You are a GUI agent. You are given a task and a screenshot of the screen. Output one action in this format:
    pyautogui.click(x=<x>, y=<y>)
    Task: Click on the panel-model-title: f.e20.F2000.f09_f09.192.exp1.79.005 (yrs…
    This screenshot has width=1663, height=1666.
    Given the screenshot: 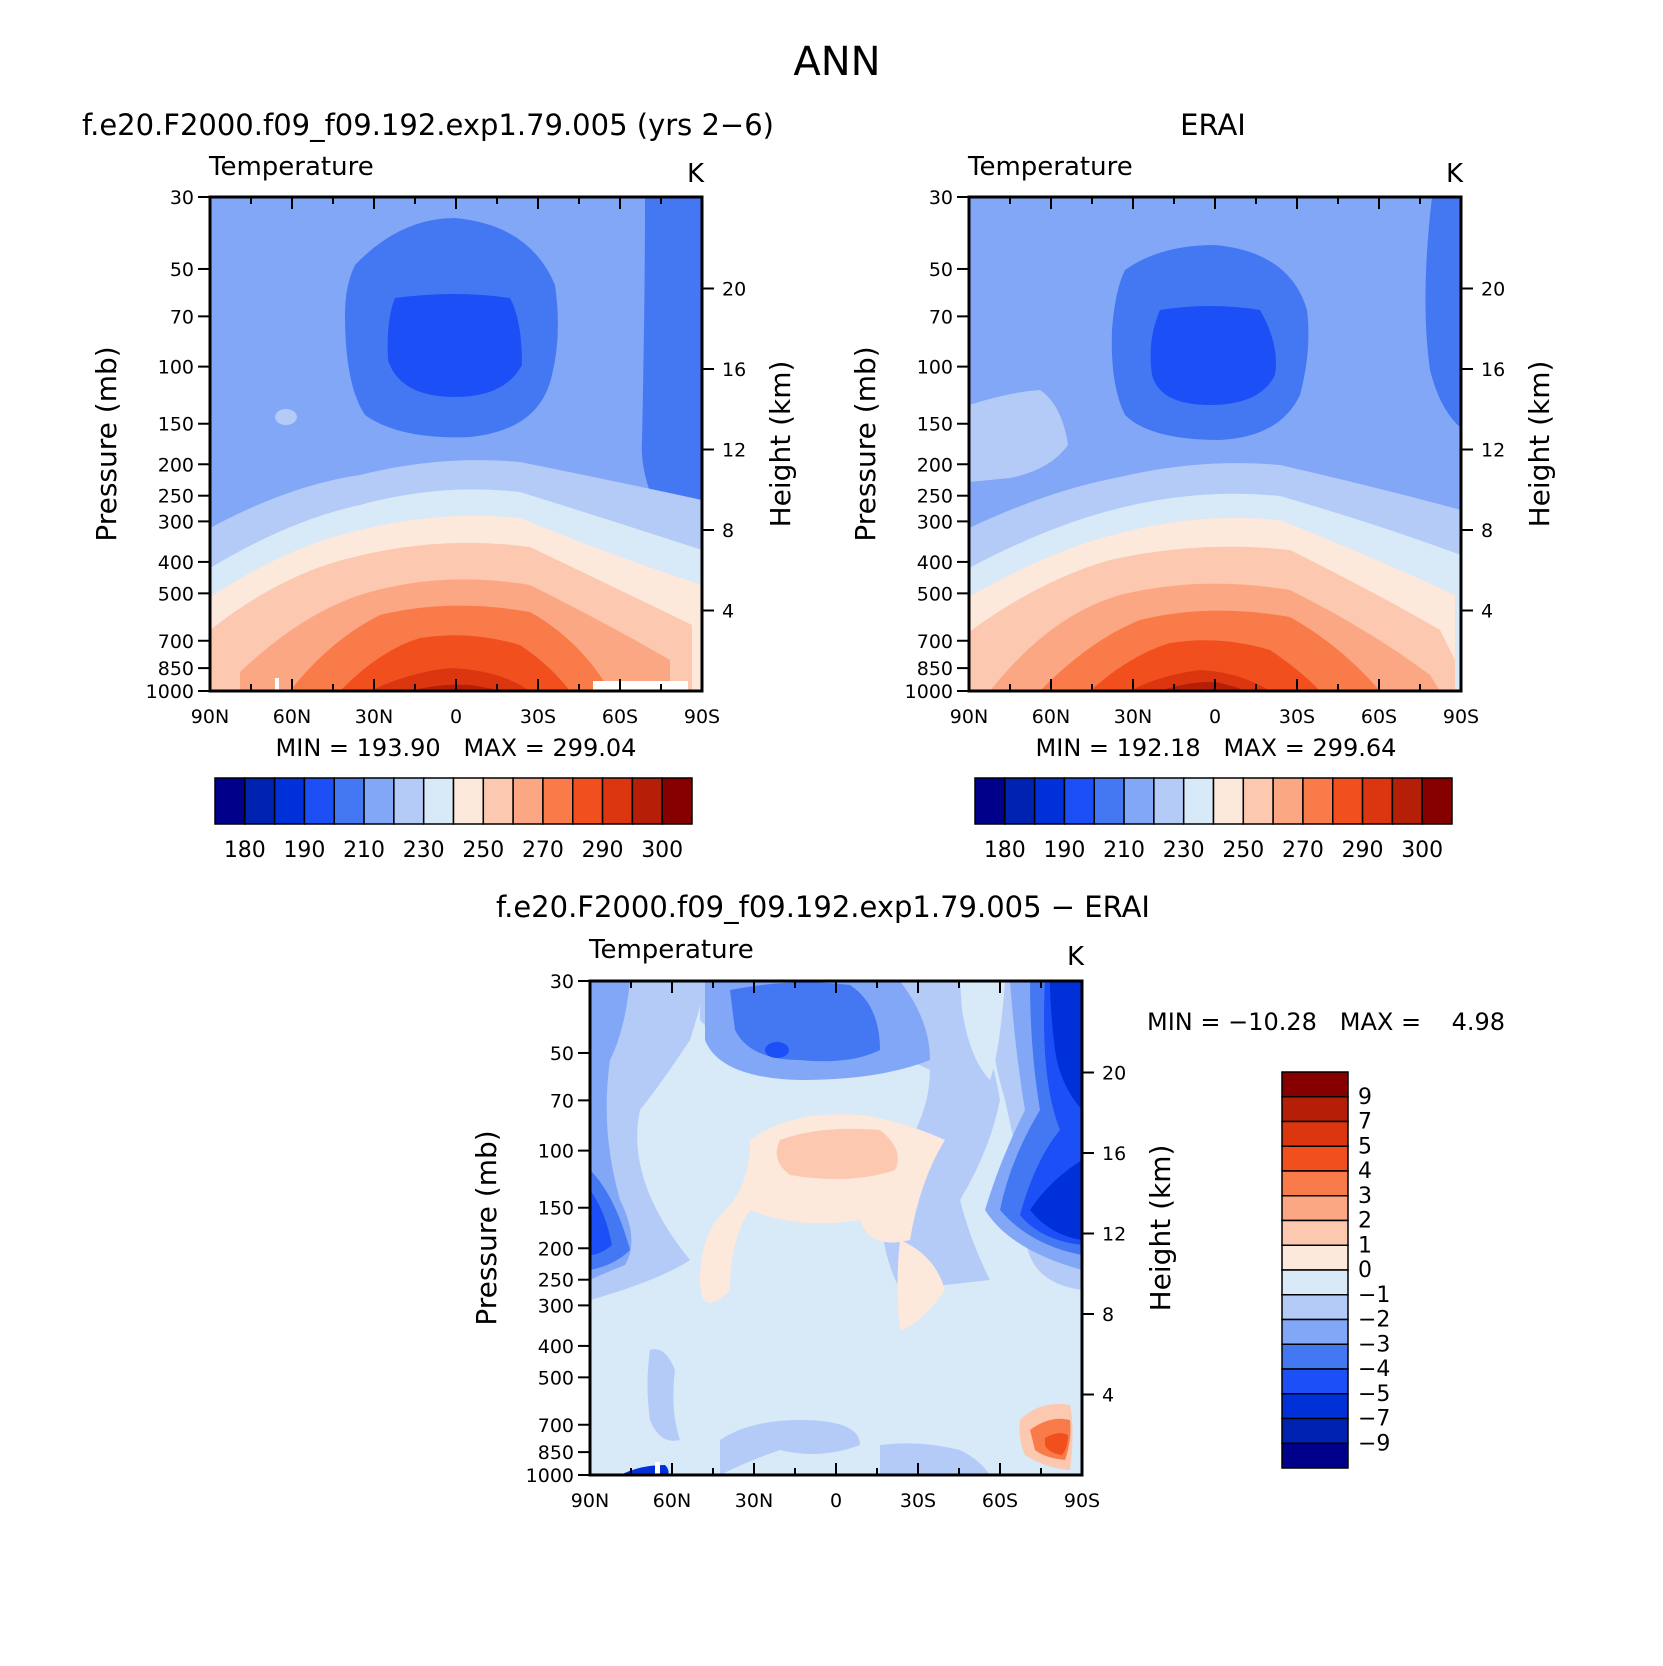 What is the action you would take?
    pyautogui.click(x=428, y=125)
    